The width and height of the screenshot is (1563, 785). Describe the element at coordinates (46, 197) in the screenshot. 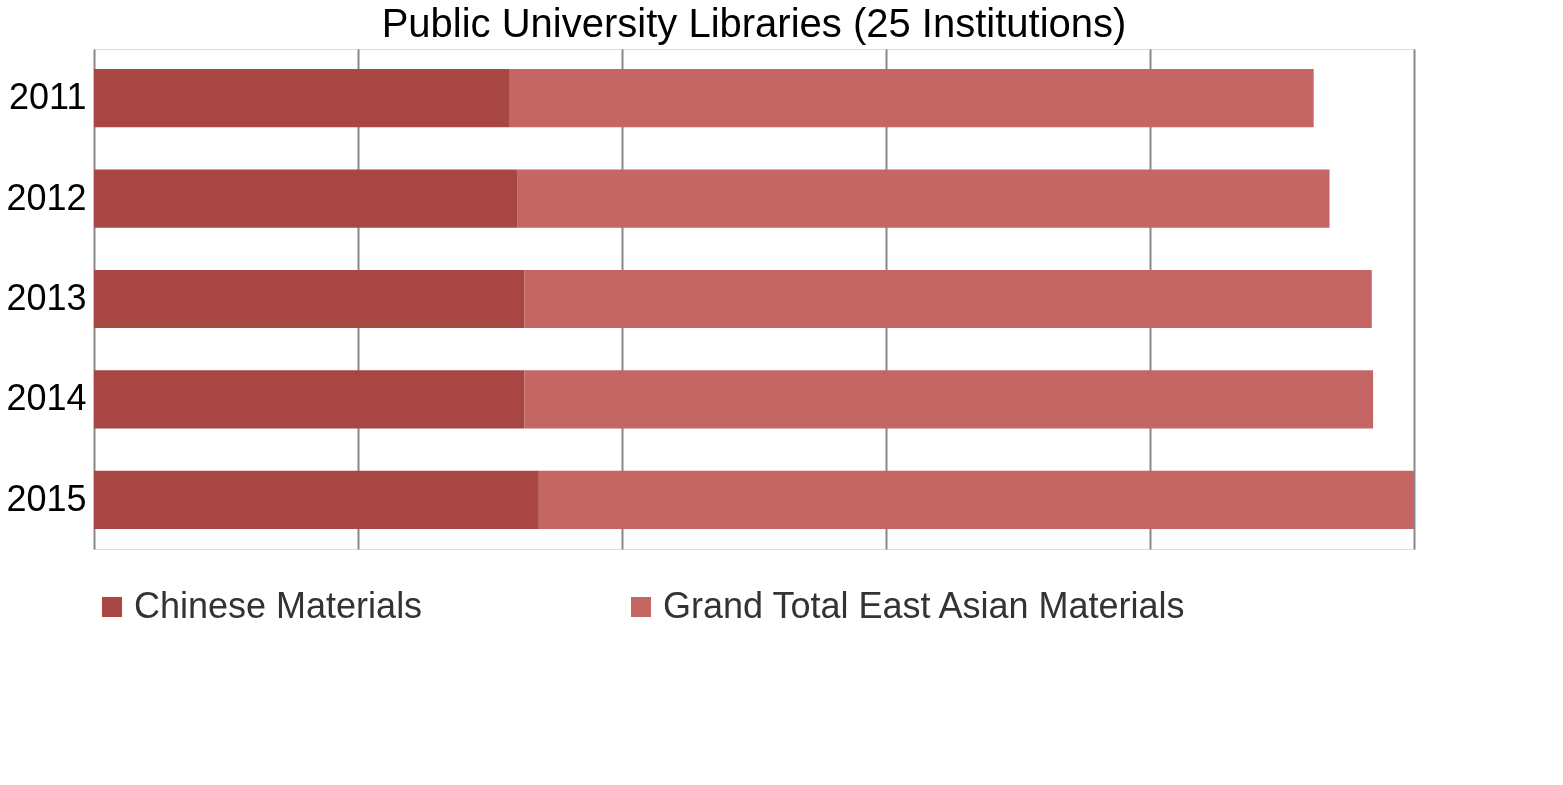

I see `y-tick-label: 2012` at that location.